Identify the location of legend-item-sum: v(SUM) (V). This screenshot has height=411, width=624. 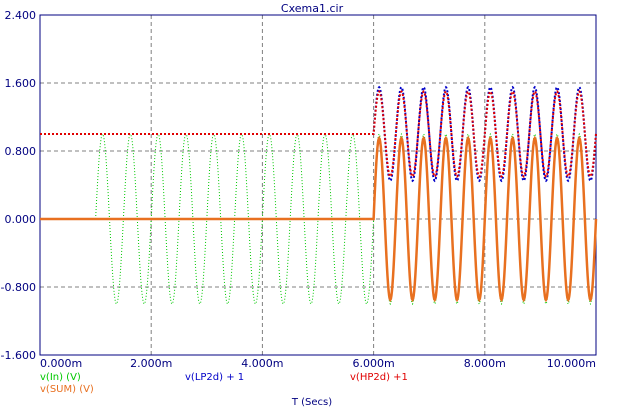
(67, 389).